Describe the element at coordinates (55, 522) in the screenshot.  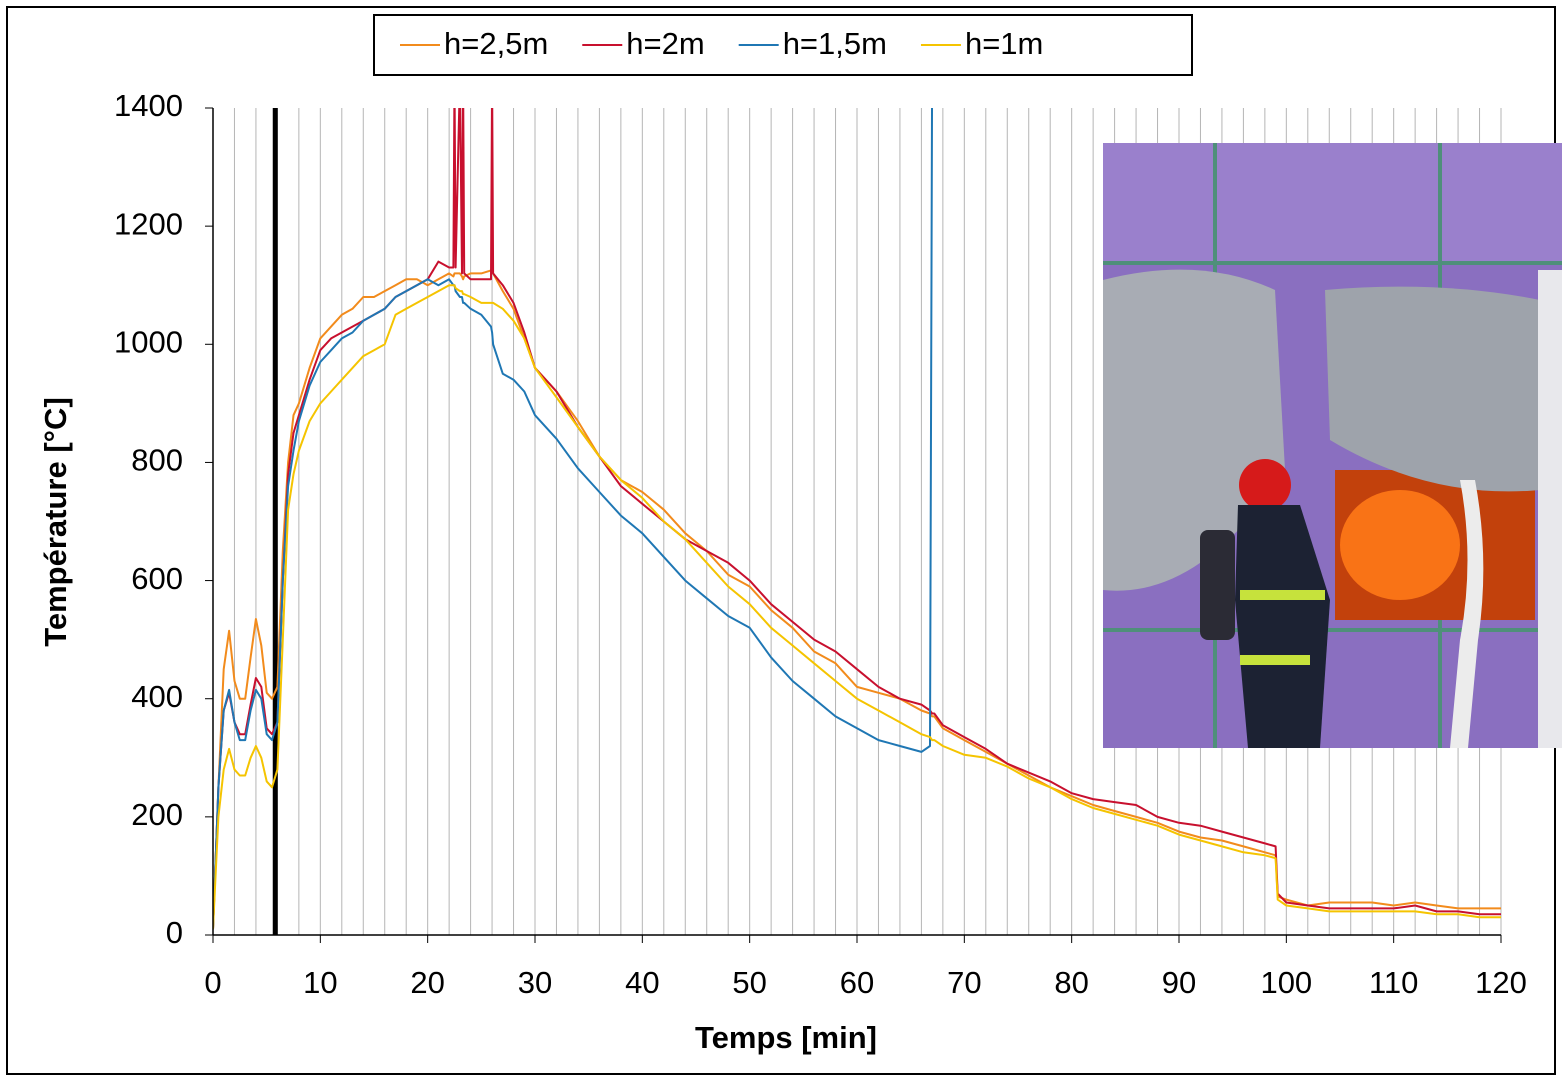
I see `y-axis-title: Température [°C]` at that location.